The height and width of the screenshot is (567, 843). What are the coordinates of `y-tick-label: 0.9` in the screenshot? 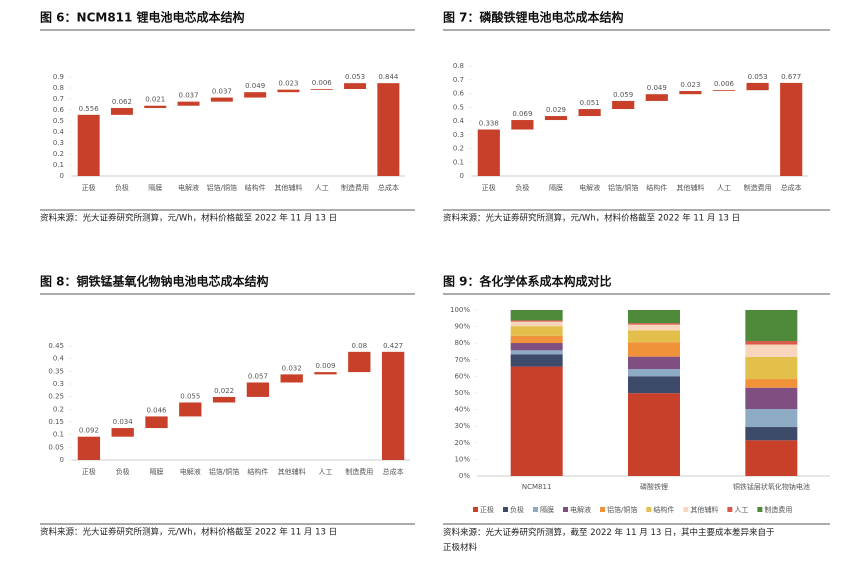 It's located at (58, 77).